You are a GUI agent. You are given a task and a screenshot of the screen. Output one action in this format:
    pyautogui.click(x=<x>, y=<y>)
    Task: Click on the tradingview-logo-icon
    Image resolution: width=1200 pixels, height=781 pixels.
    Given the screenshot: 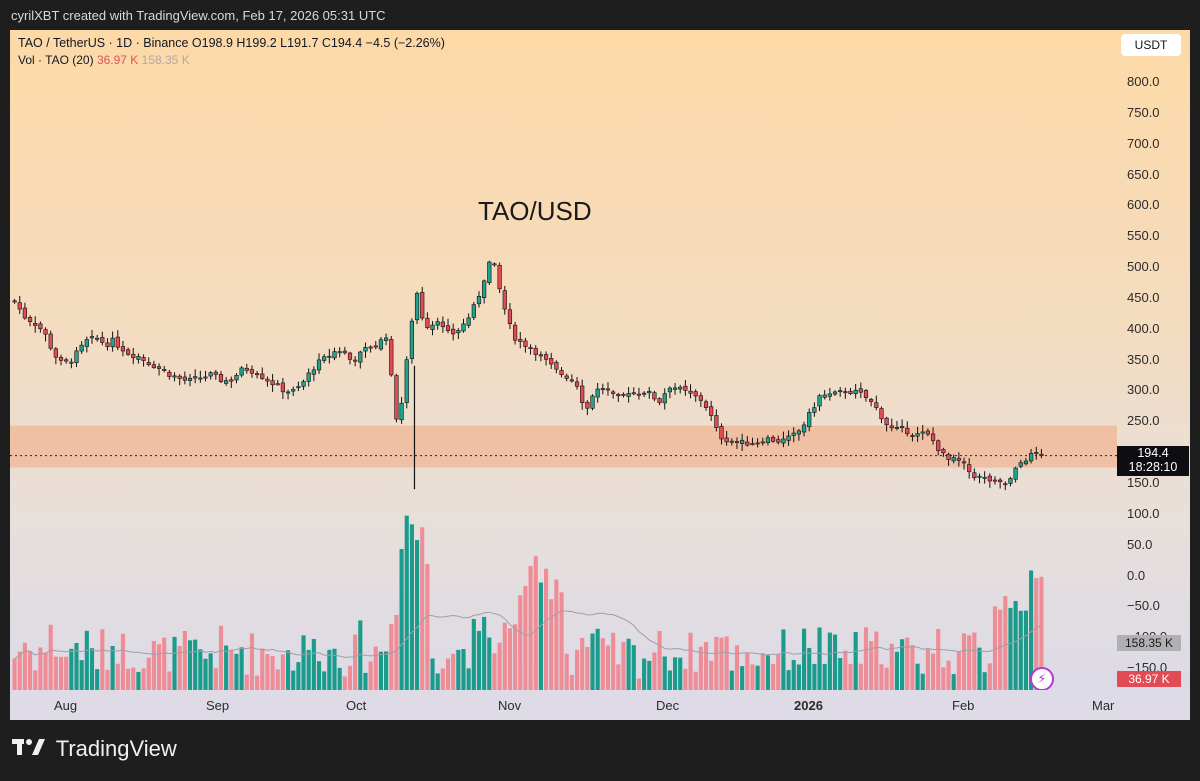 What is the action you would take?
    pyautogui.click(x=29, y=750)
    